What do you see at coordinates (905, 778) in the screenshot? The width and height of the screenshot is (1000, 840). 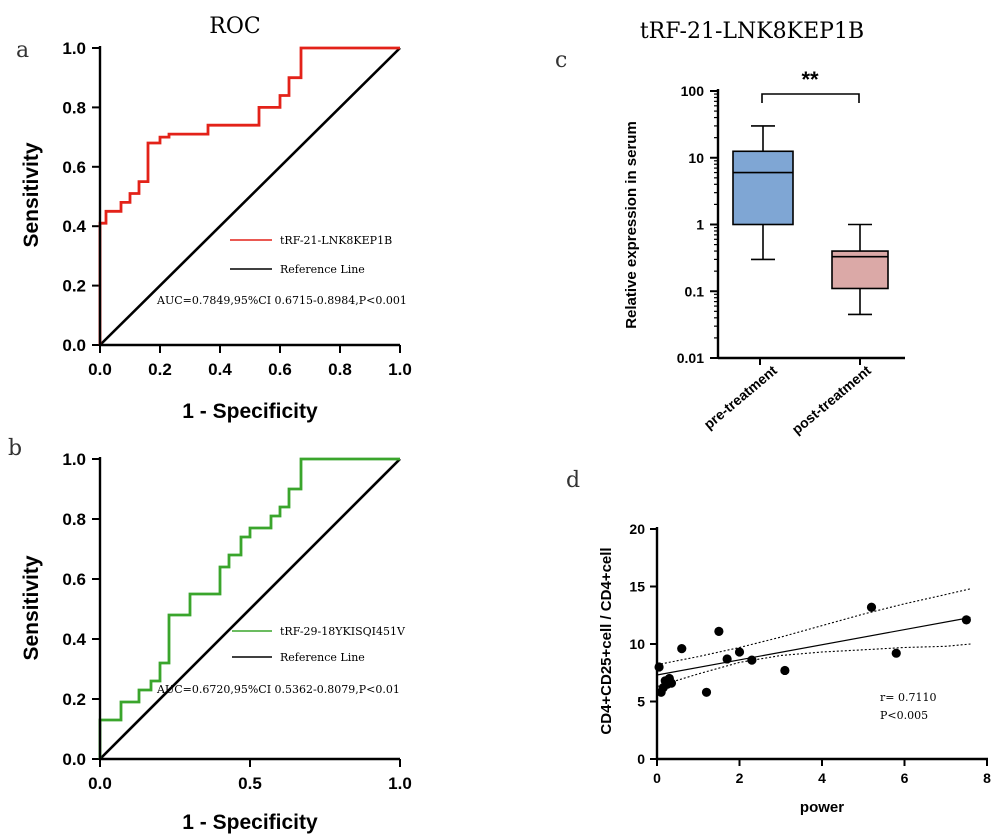 I see `x-tick-label: 6` at bounding box center [905, 778].